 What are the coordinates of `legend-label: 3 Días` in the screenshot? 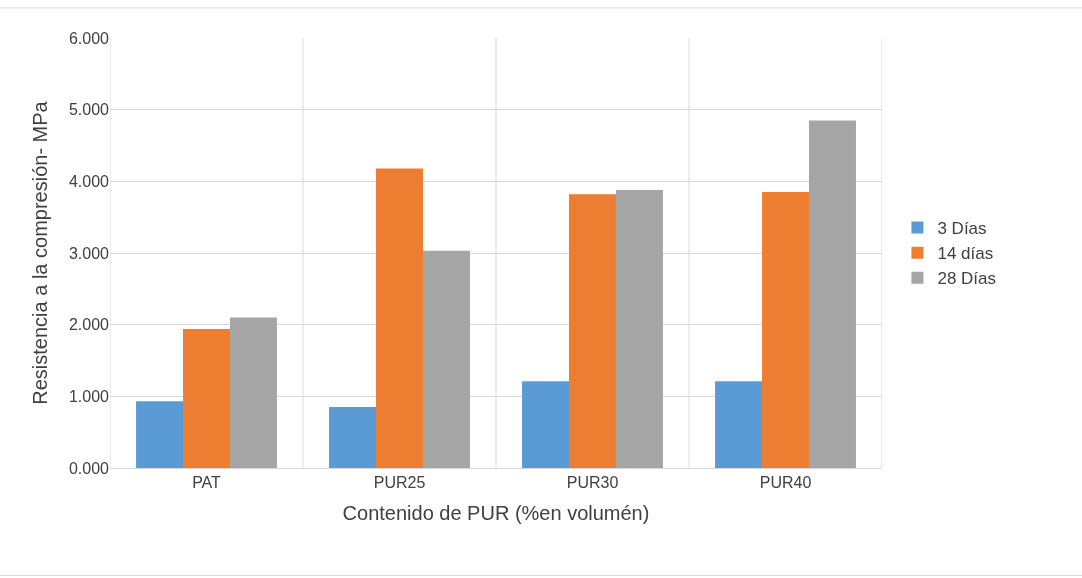 It's located at (962, 229).